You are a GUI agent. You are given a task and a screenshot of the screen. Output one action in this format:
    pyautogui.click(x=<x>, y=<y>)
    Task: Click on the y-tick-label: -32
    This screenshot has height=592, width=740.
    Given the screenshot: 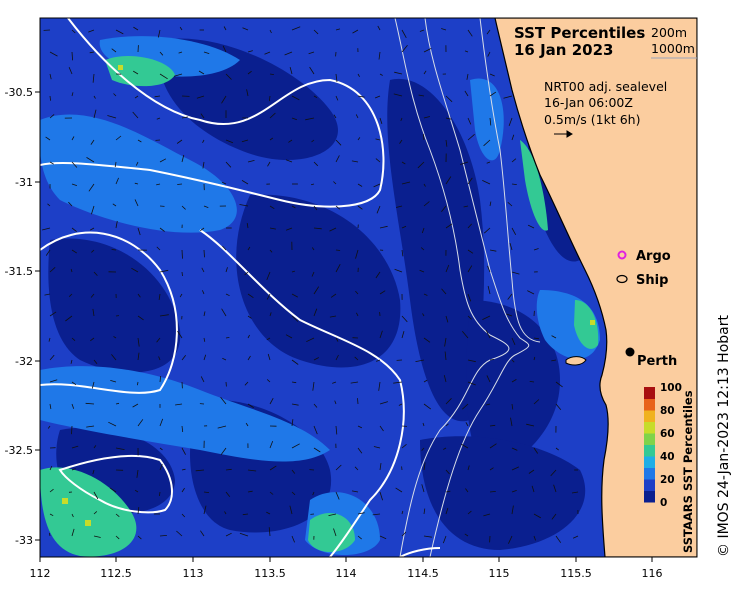 What is the action you would take?
    pyautogui.click(x=24, y=361)
    